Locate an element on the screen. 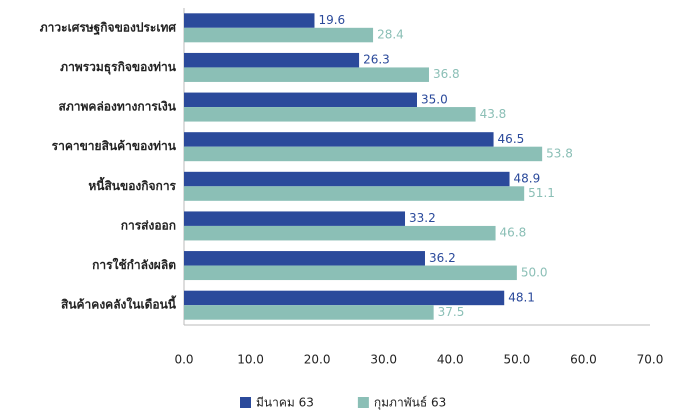 This screenshot has height=415, width=679. x-tick-label: 50.0 is located at coordinates (516, 360).